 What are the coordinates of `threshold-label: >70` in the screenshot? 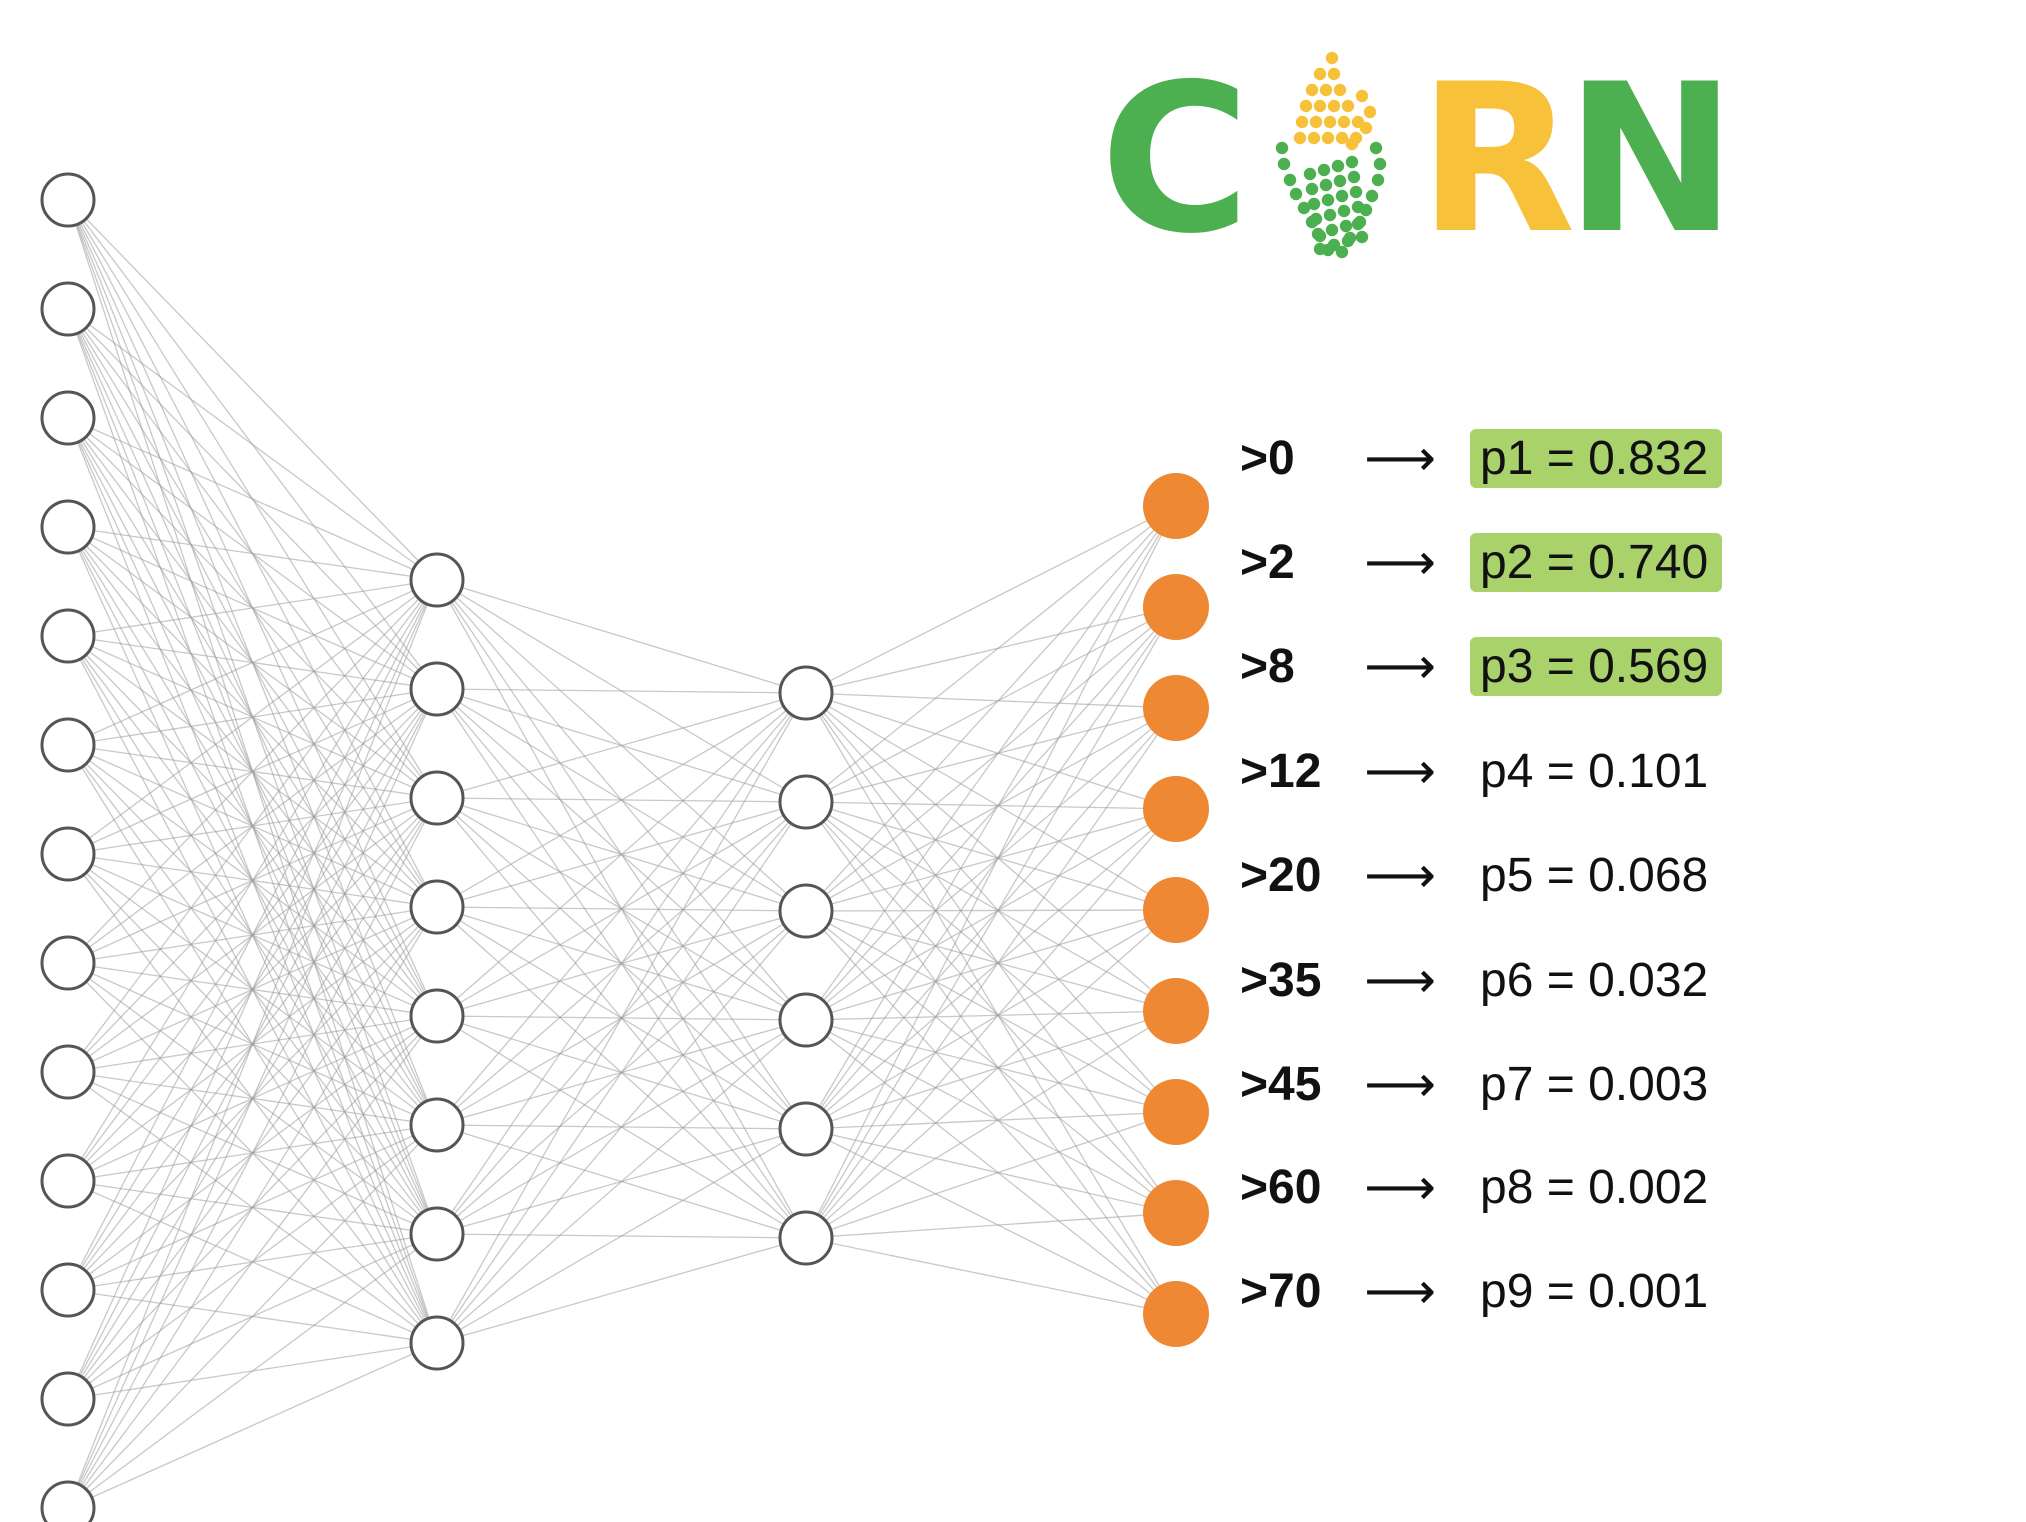 It's located at (1281, 1291).